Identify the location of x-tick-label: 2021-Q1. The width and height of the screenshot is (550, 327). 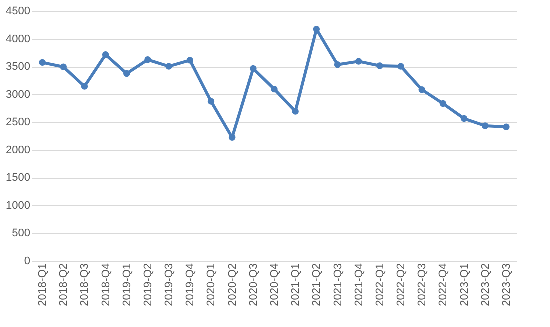
(296, 285).